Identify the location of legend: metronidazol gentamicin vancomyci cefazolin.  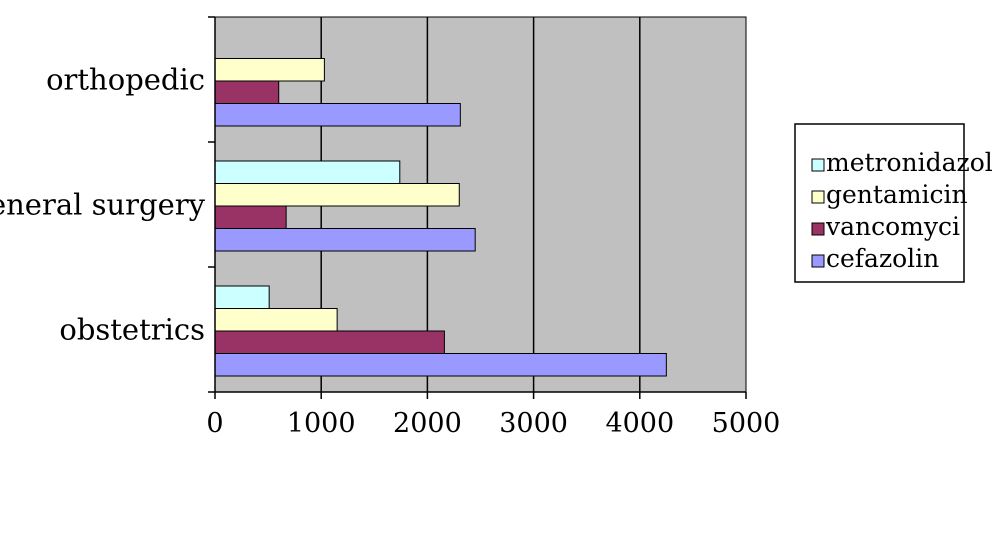
(893, 203).